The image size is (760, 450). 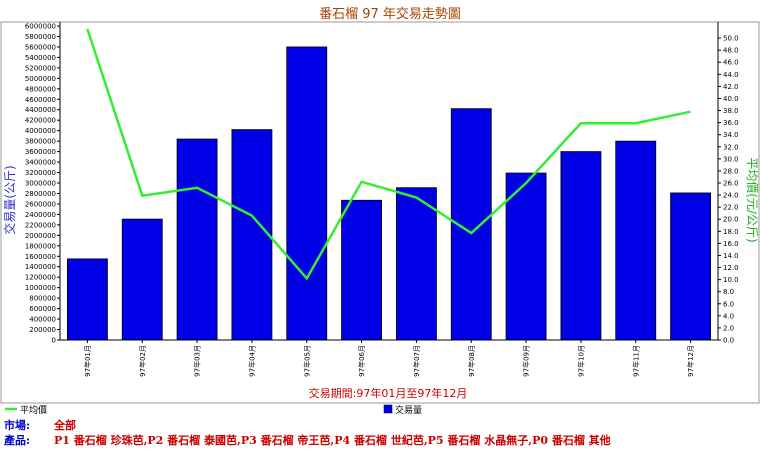 What do you see at coordinates (17, 425) in the screenshot?
I see `market-label: 市場:` at bounding box center [17, 425].